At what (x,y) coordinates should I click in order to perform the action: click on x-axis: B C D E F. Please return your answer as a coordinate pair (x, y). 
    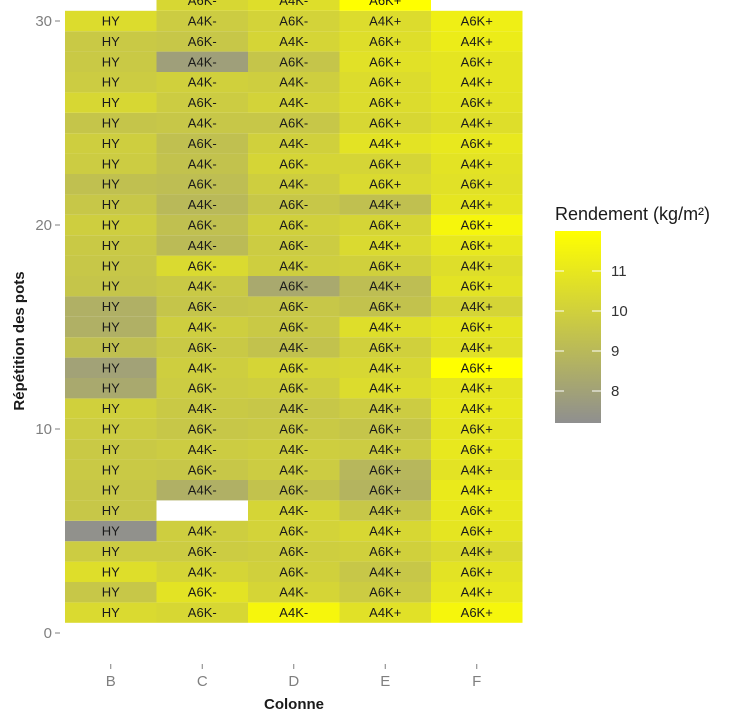
    Looking at the image, I should click on (293, 677).